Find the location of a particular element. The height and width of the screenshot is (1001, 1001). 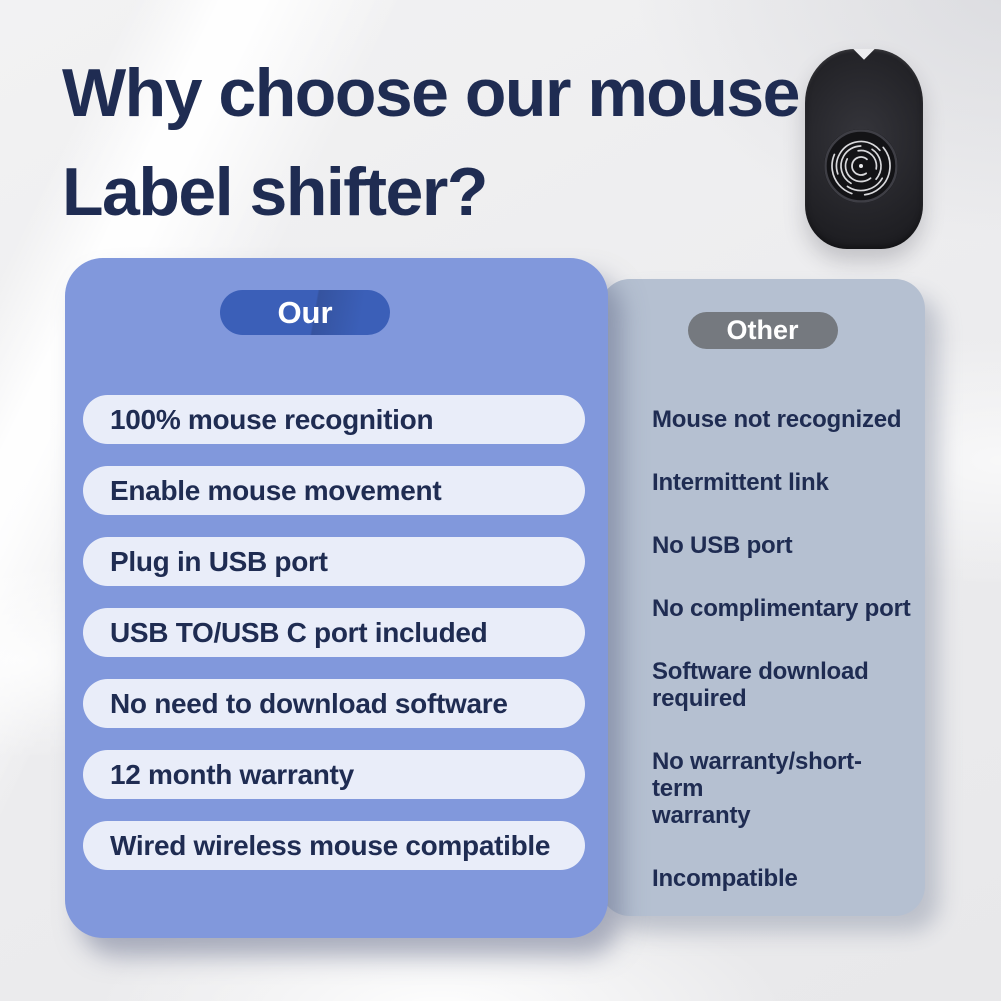

our-feature-pill: 12 month warranty is located at coordinates (334, 774).